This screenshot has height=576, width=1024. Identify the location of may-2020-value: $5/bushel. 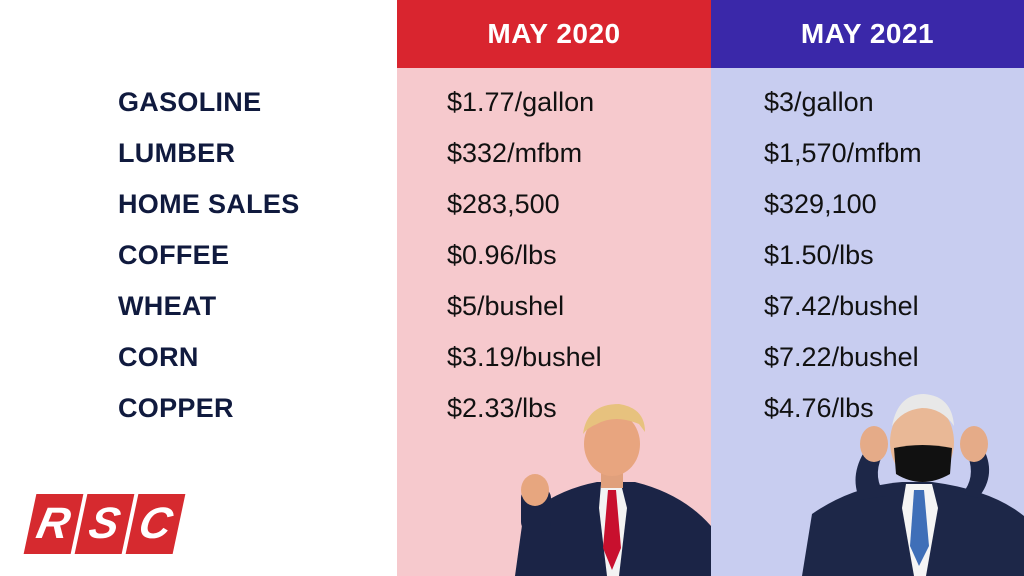
(506, 306).